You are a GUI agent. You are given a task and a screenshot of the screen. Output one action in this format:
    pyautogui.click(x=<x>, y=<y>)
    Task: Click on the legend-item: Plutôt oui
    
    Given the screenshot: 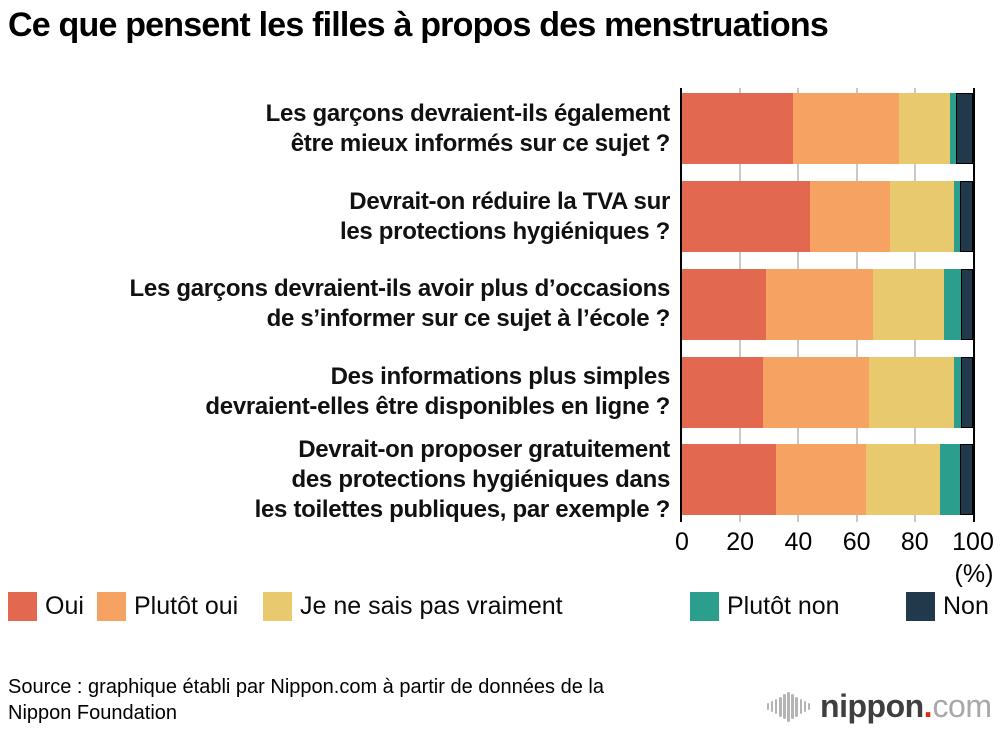 What is the action you would take?
    pyautogui.click(x=167, y=606)
    